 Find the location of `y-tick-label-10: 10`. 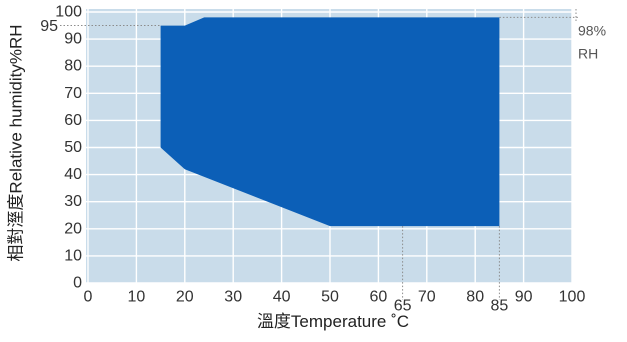

y-tick-label-10: 10 is located at coordinates (73, 255).